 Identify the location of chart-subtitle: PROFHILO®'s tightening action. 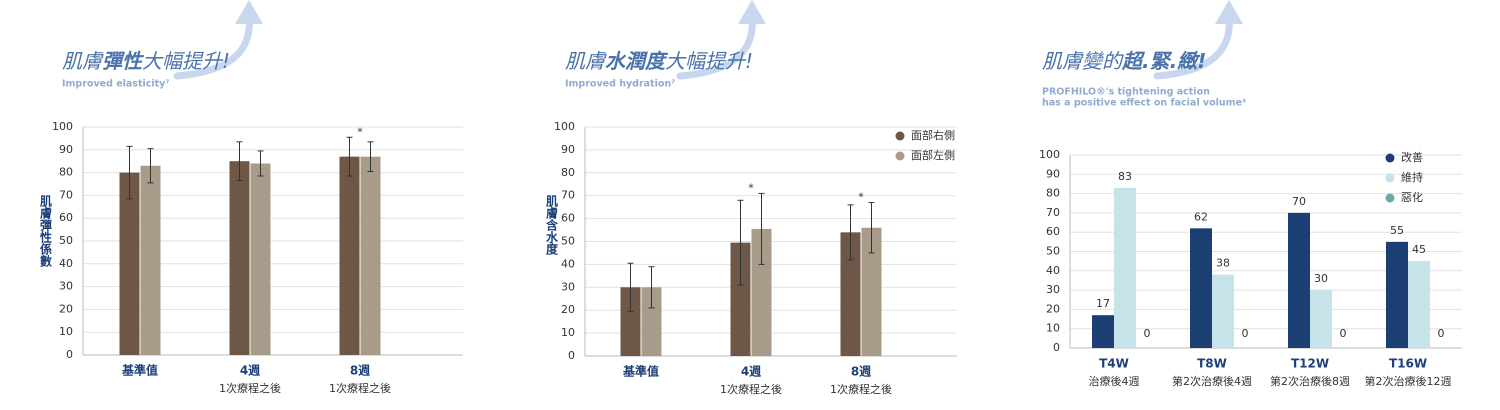
(1126, 92).